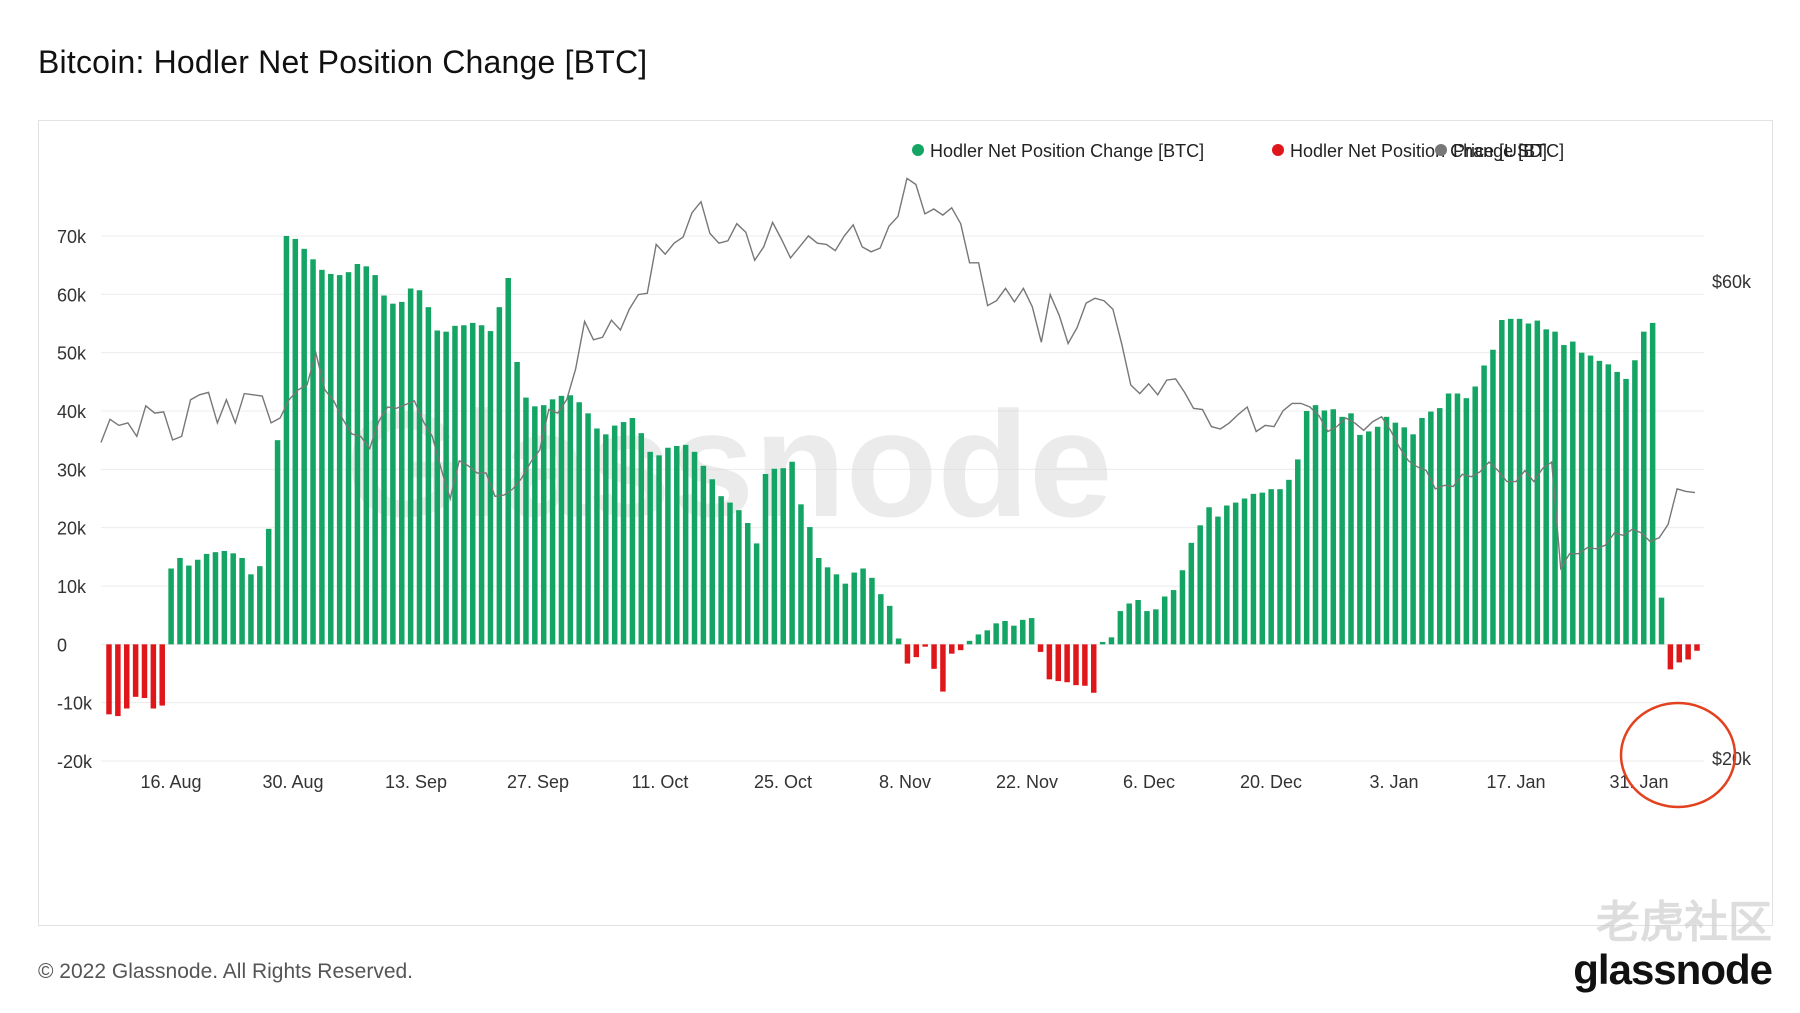  I want to click on x-tick-label: 30. Aug, so click(292, 782).